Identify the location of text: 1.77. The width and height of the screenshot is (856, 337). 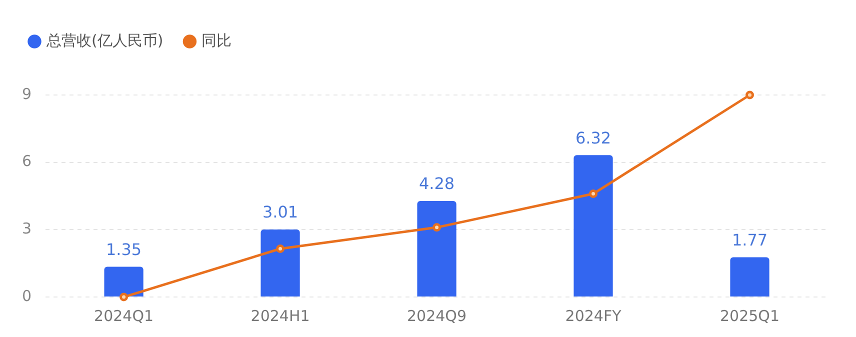
(750, 240).